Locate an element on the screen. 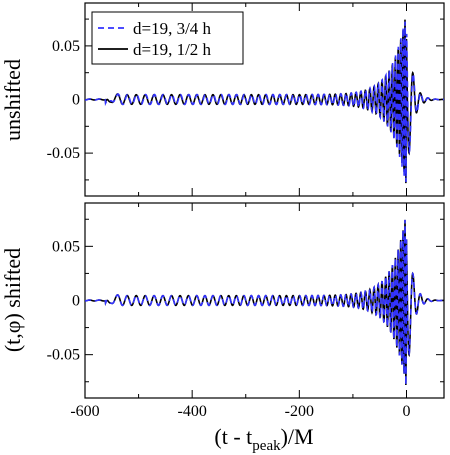  legend-box is located at coordinates (167, 38).